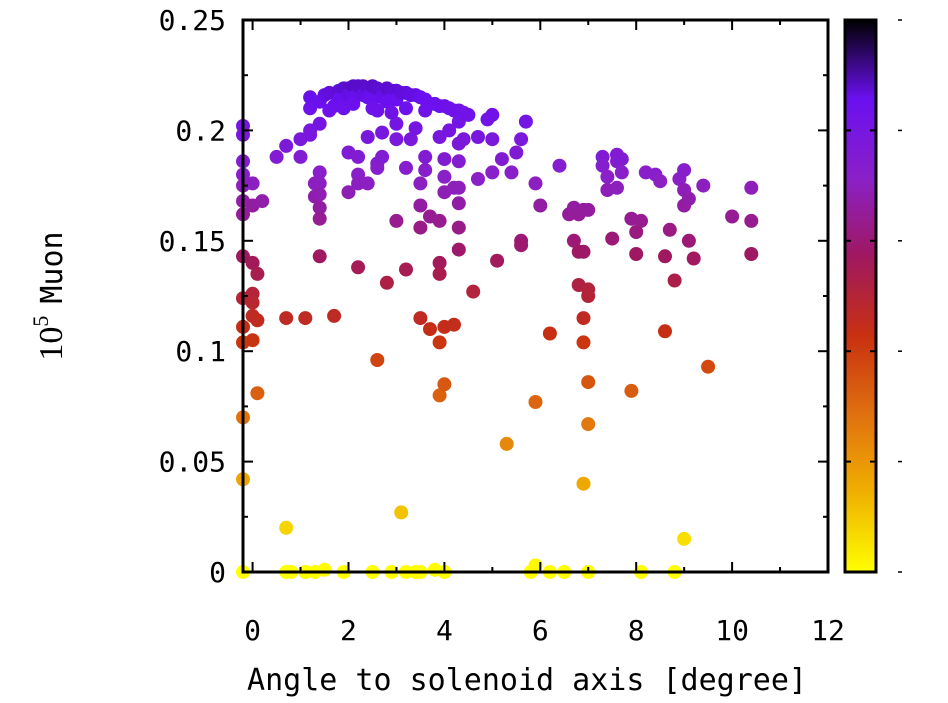 This screenshot has width=948, height=703. What do you see at coordinates (192, 241) in the screenshot?
I see `y-tick-label: 0.15` at bounding box center [192, 241].